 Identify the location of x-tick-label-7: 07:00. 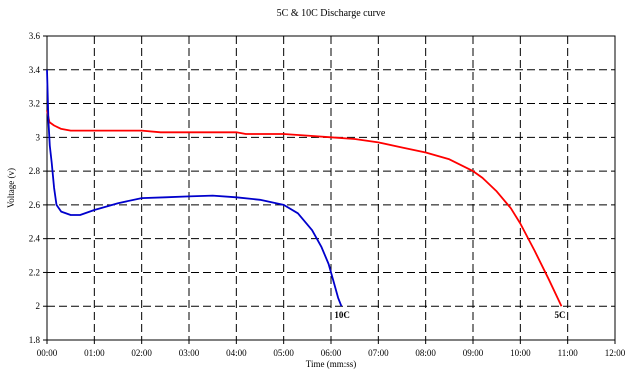
(378, 353).